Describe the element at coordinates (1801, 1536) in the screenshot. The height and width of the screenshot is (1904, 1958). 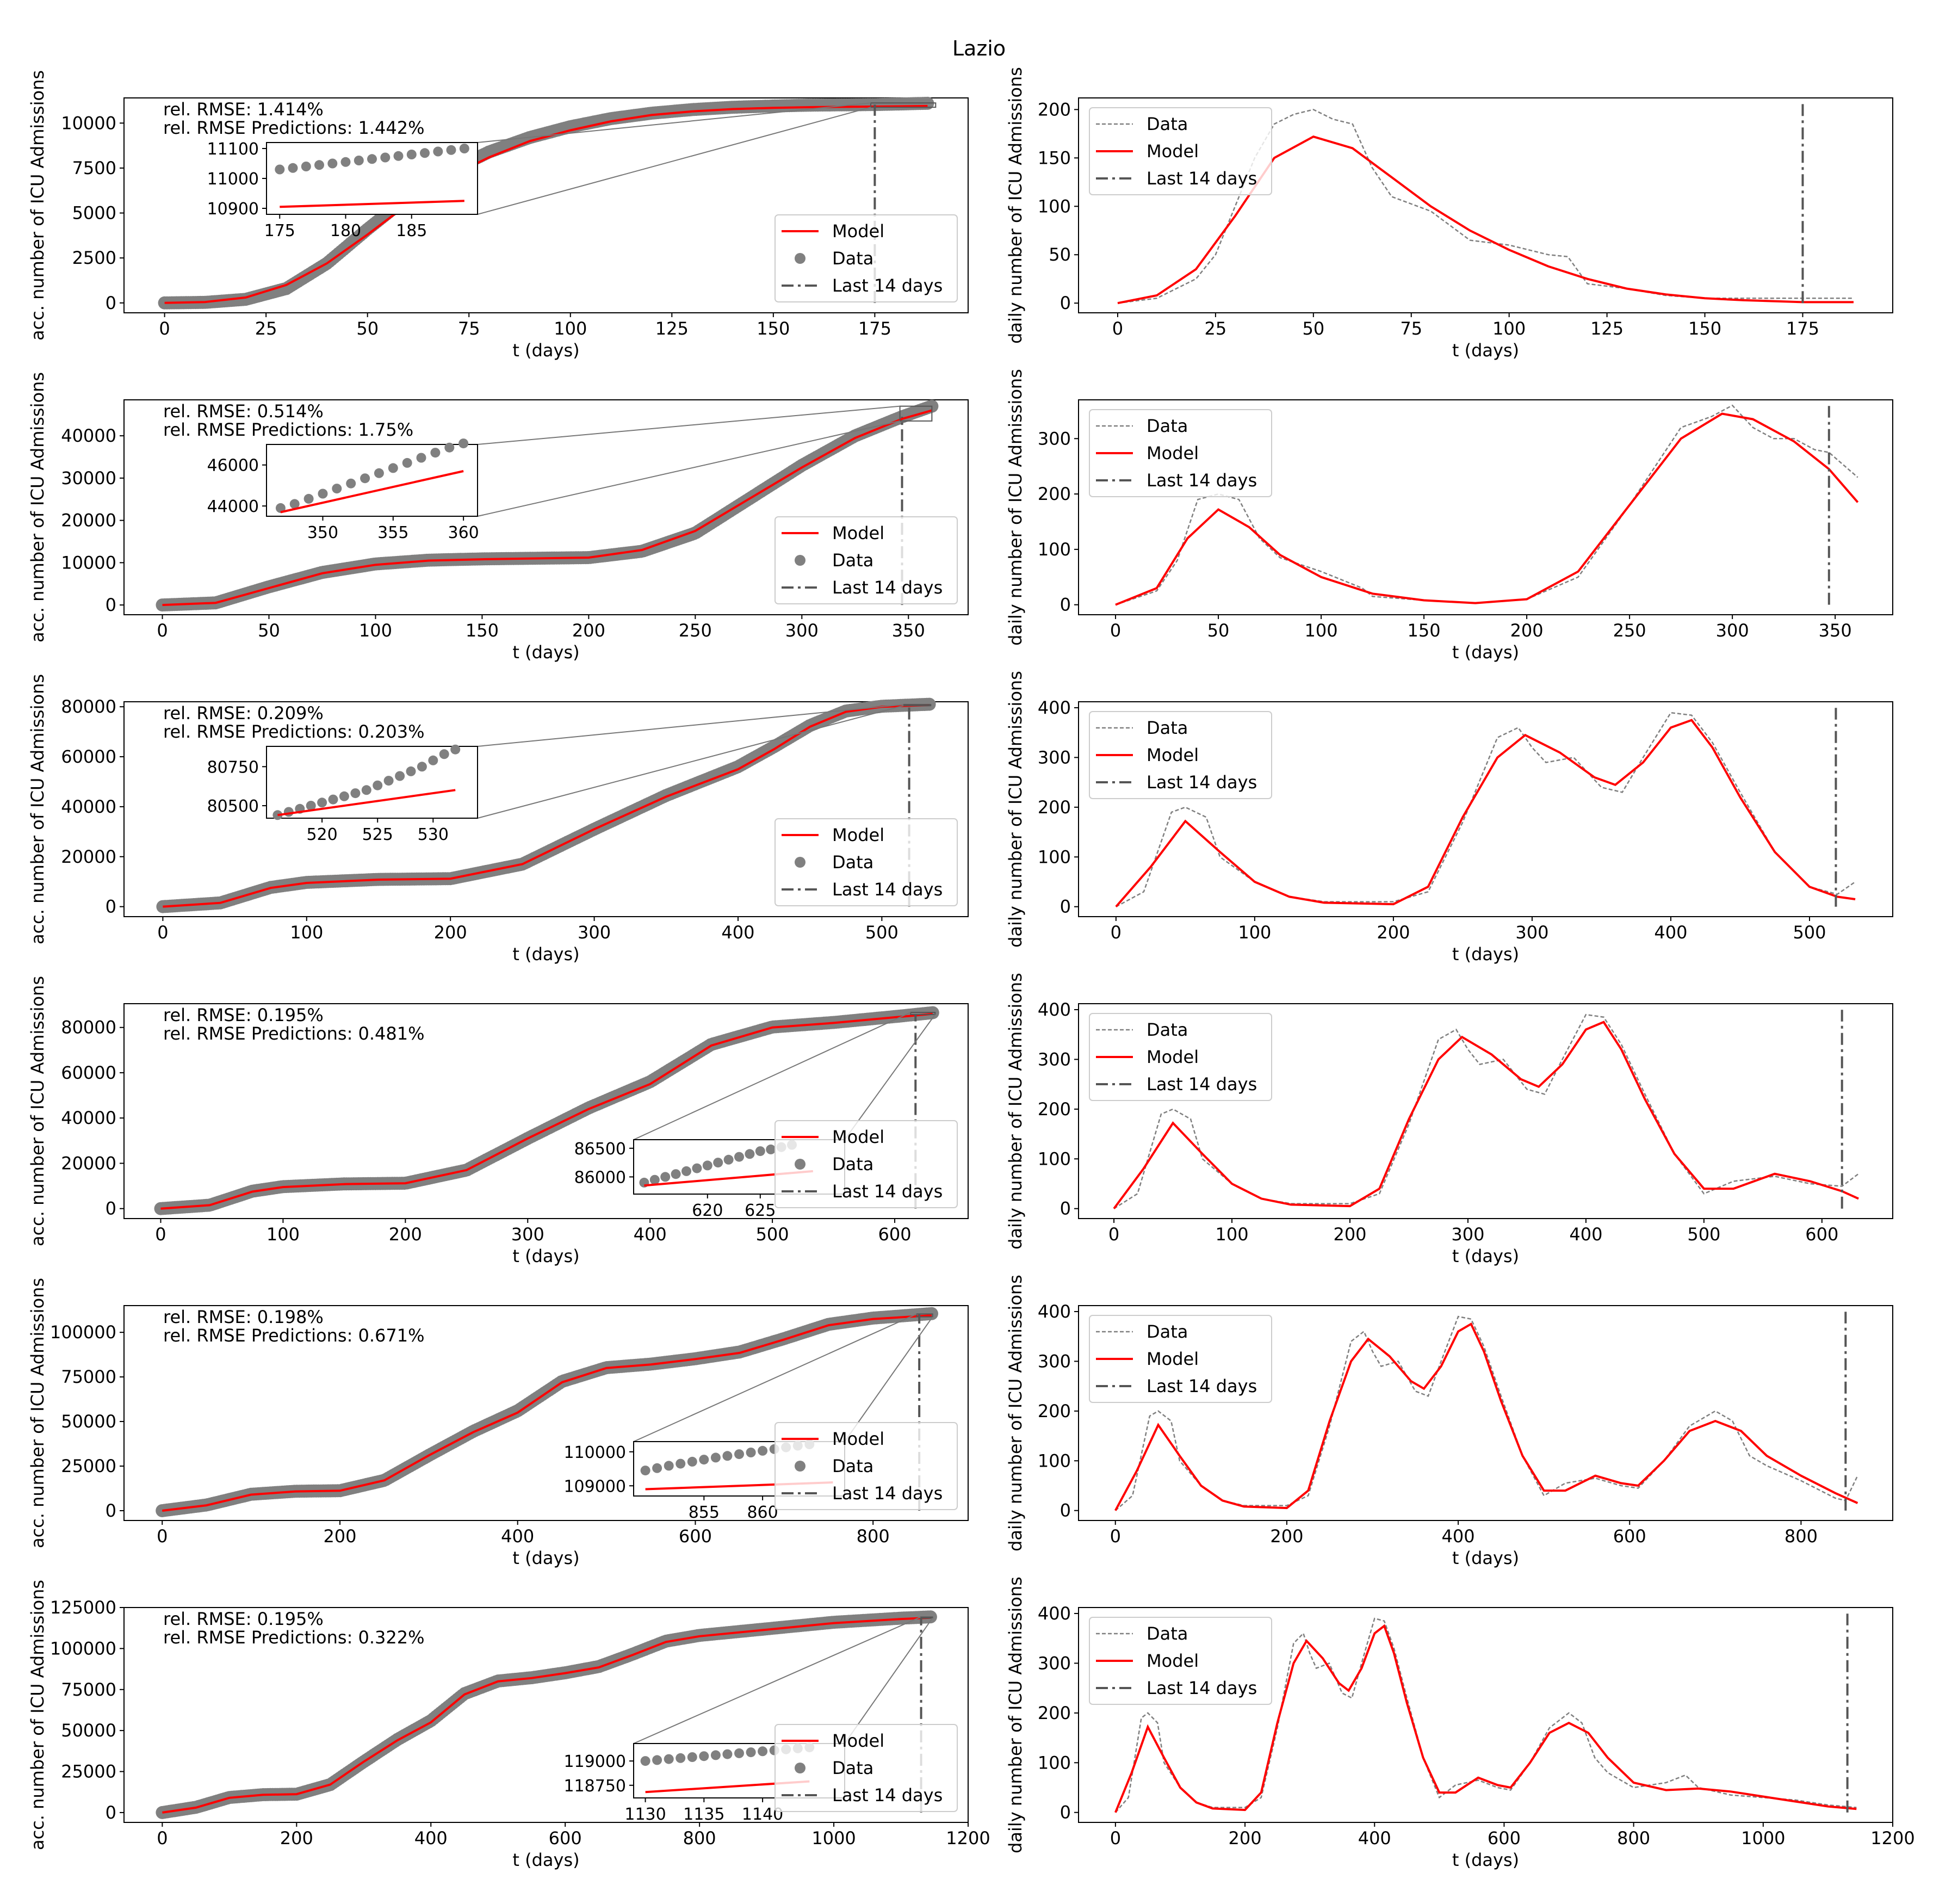
I see `x-tick-label: 800` at that location.